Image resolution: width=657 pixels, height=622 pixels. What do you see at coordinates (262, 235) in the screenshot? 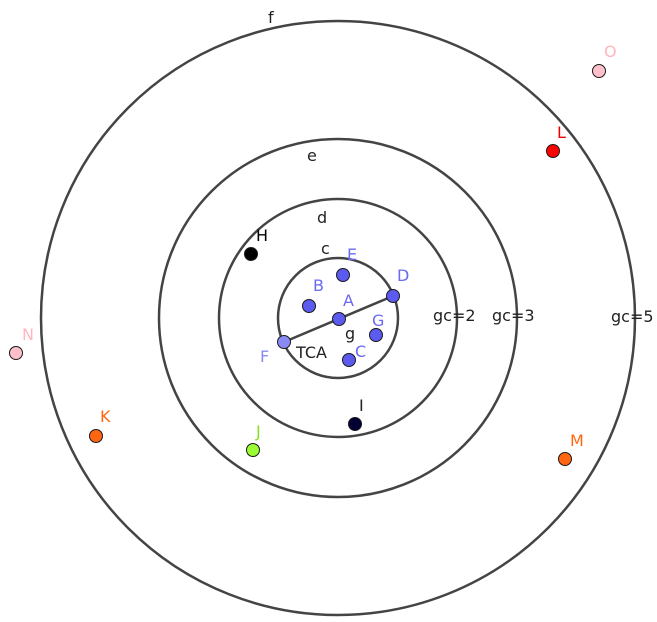
I see `point-H-label: H` at bounding box center [262, 235].